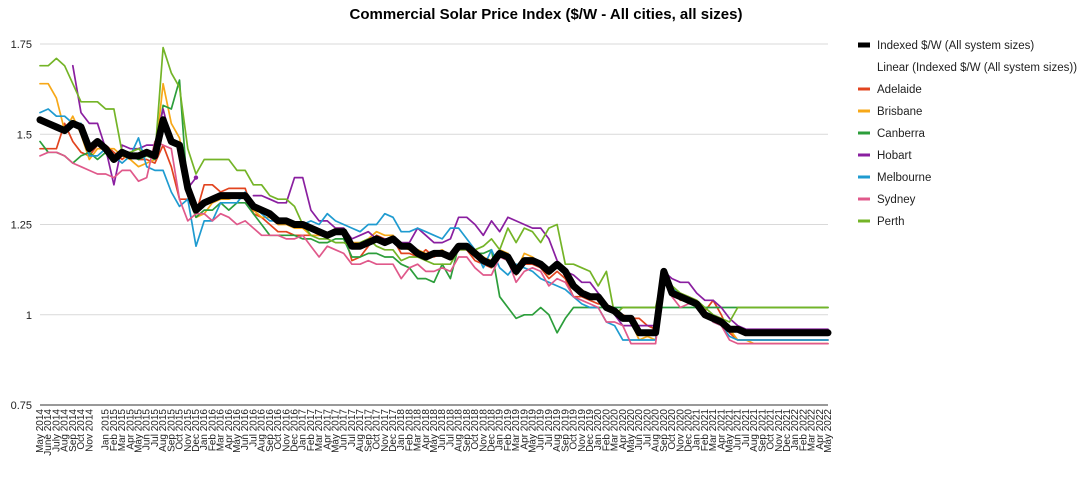 This screenshot has width=1090, height=480. What do you see at coordinates (533, 431) in the screenshot?
I see `x-tick-label: May 2019` at bounding box center [533, 431].